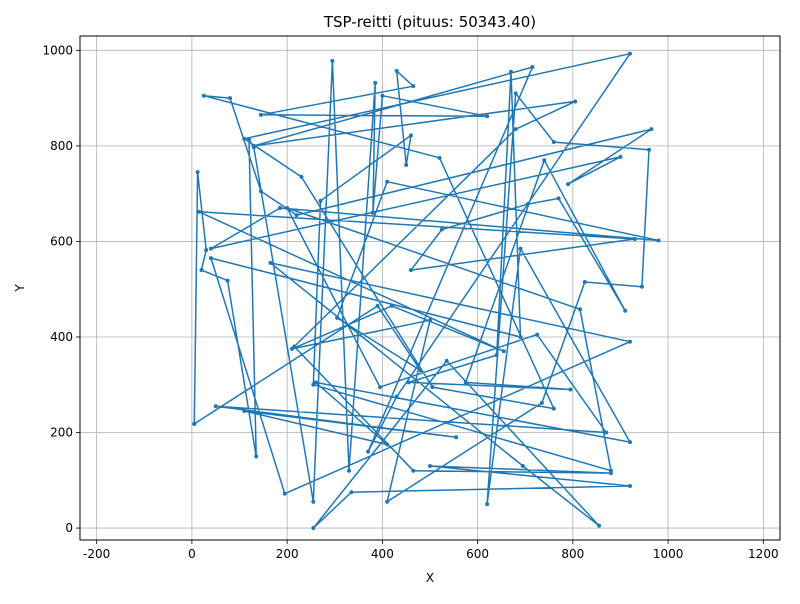 The image size is (800, 604). Describe the element at coordinates (668, 554) in the screenshot. I see `x-tick-label: 1000` at that location.